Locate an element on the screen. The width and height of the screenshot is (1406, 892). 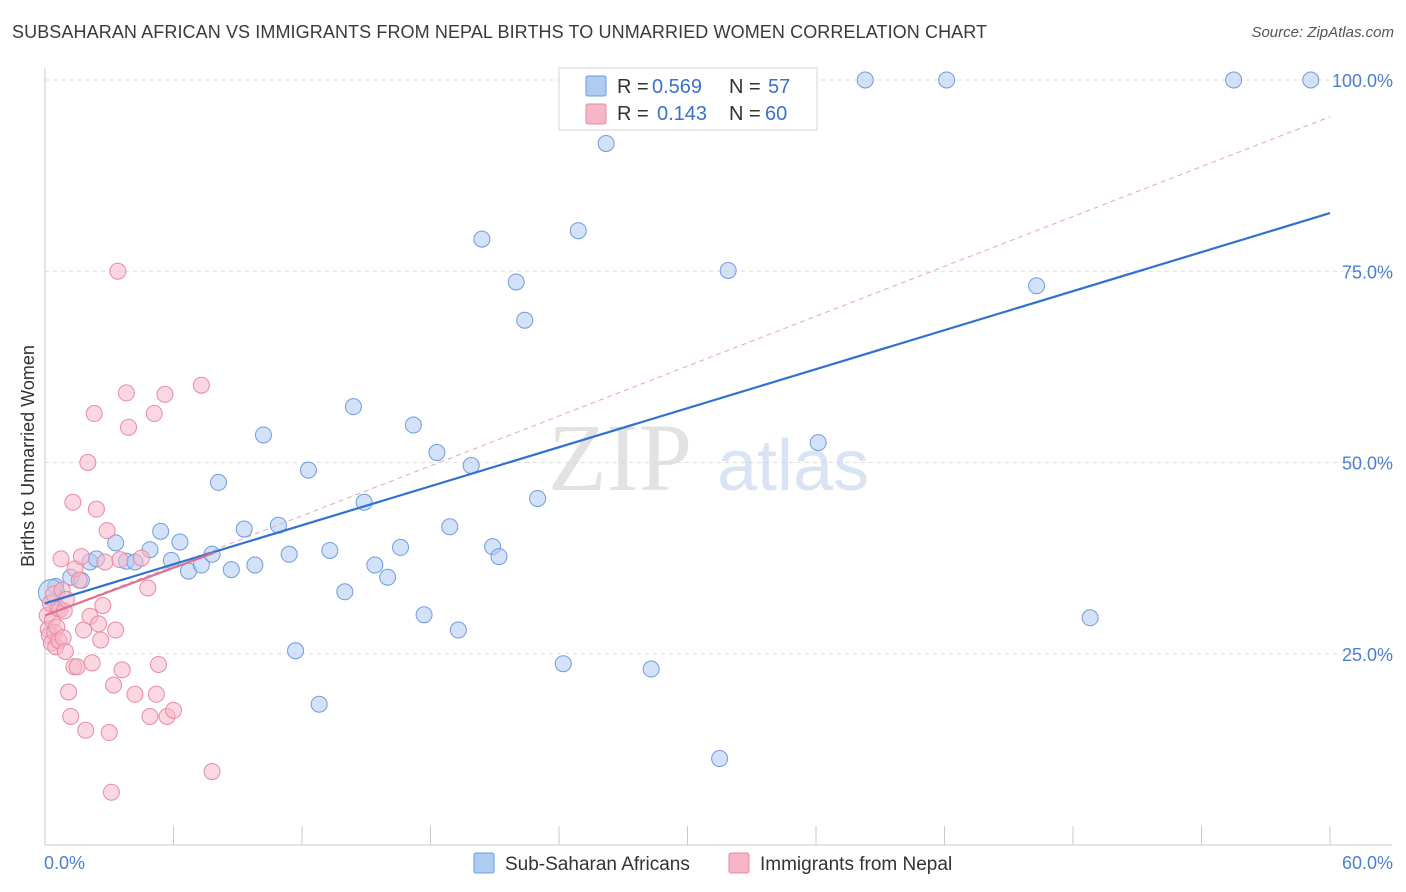
legend-top-r-label-0: R = is located at coordinates (633, 87).